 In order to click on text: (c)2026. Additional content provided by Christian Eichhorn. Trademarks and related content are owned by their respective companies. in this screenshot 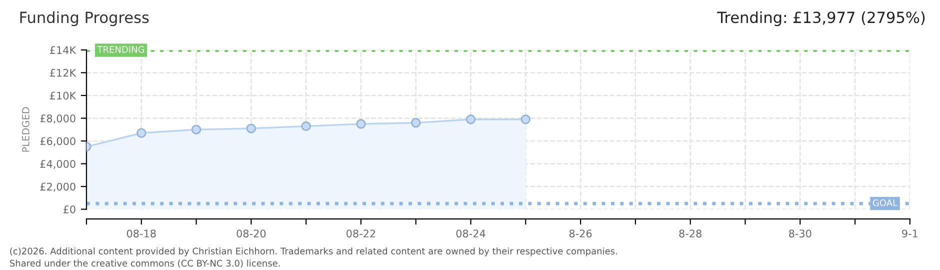, I will do `click(313, 251)`.